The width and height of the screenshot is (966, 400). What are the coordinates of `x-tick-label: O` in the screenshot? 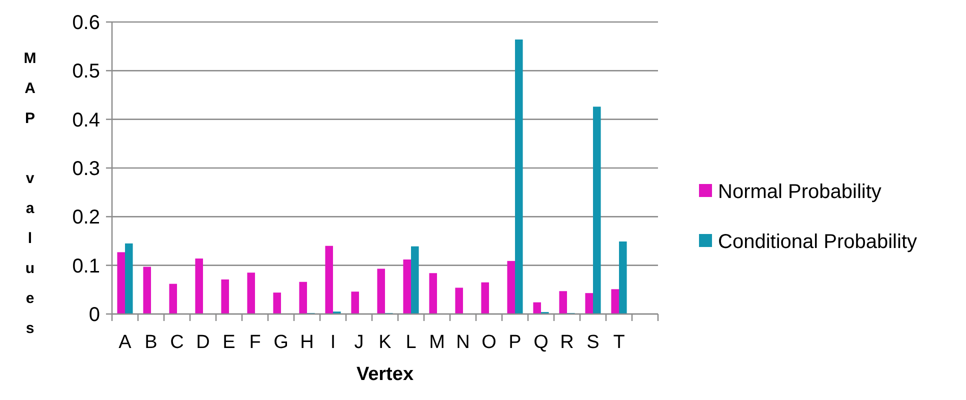 It's located at (489, 342).